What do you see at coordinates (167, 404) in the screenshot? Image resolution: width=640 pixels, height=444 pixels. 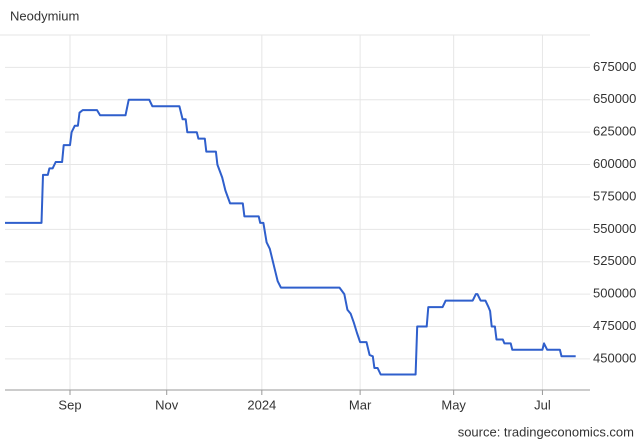 I see `x-tick-label: Nov` at bounding box center [167, 404].